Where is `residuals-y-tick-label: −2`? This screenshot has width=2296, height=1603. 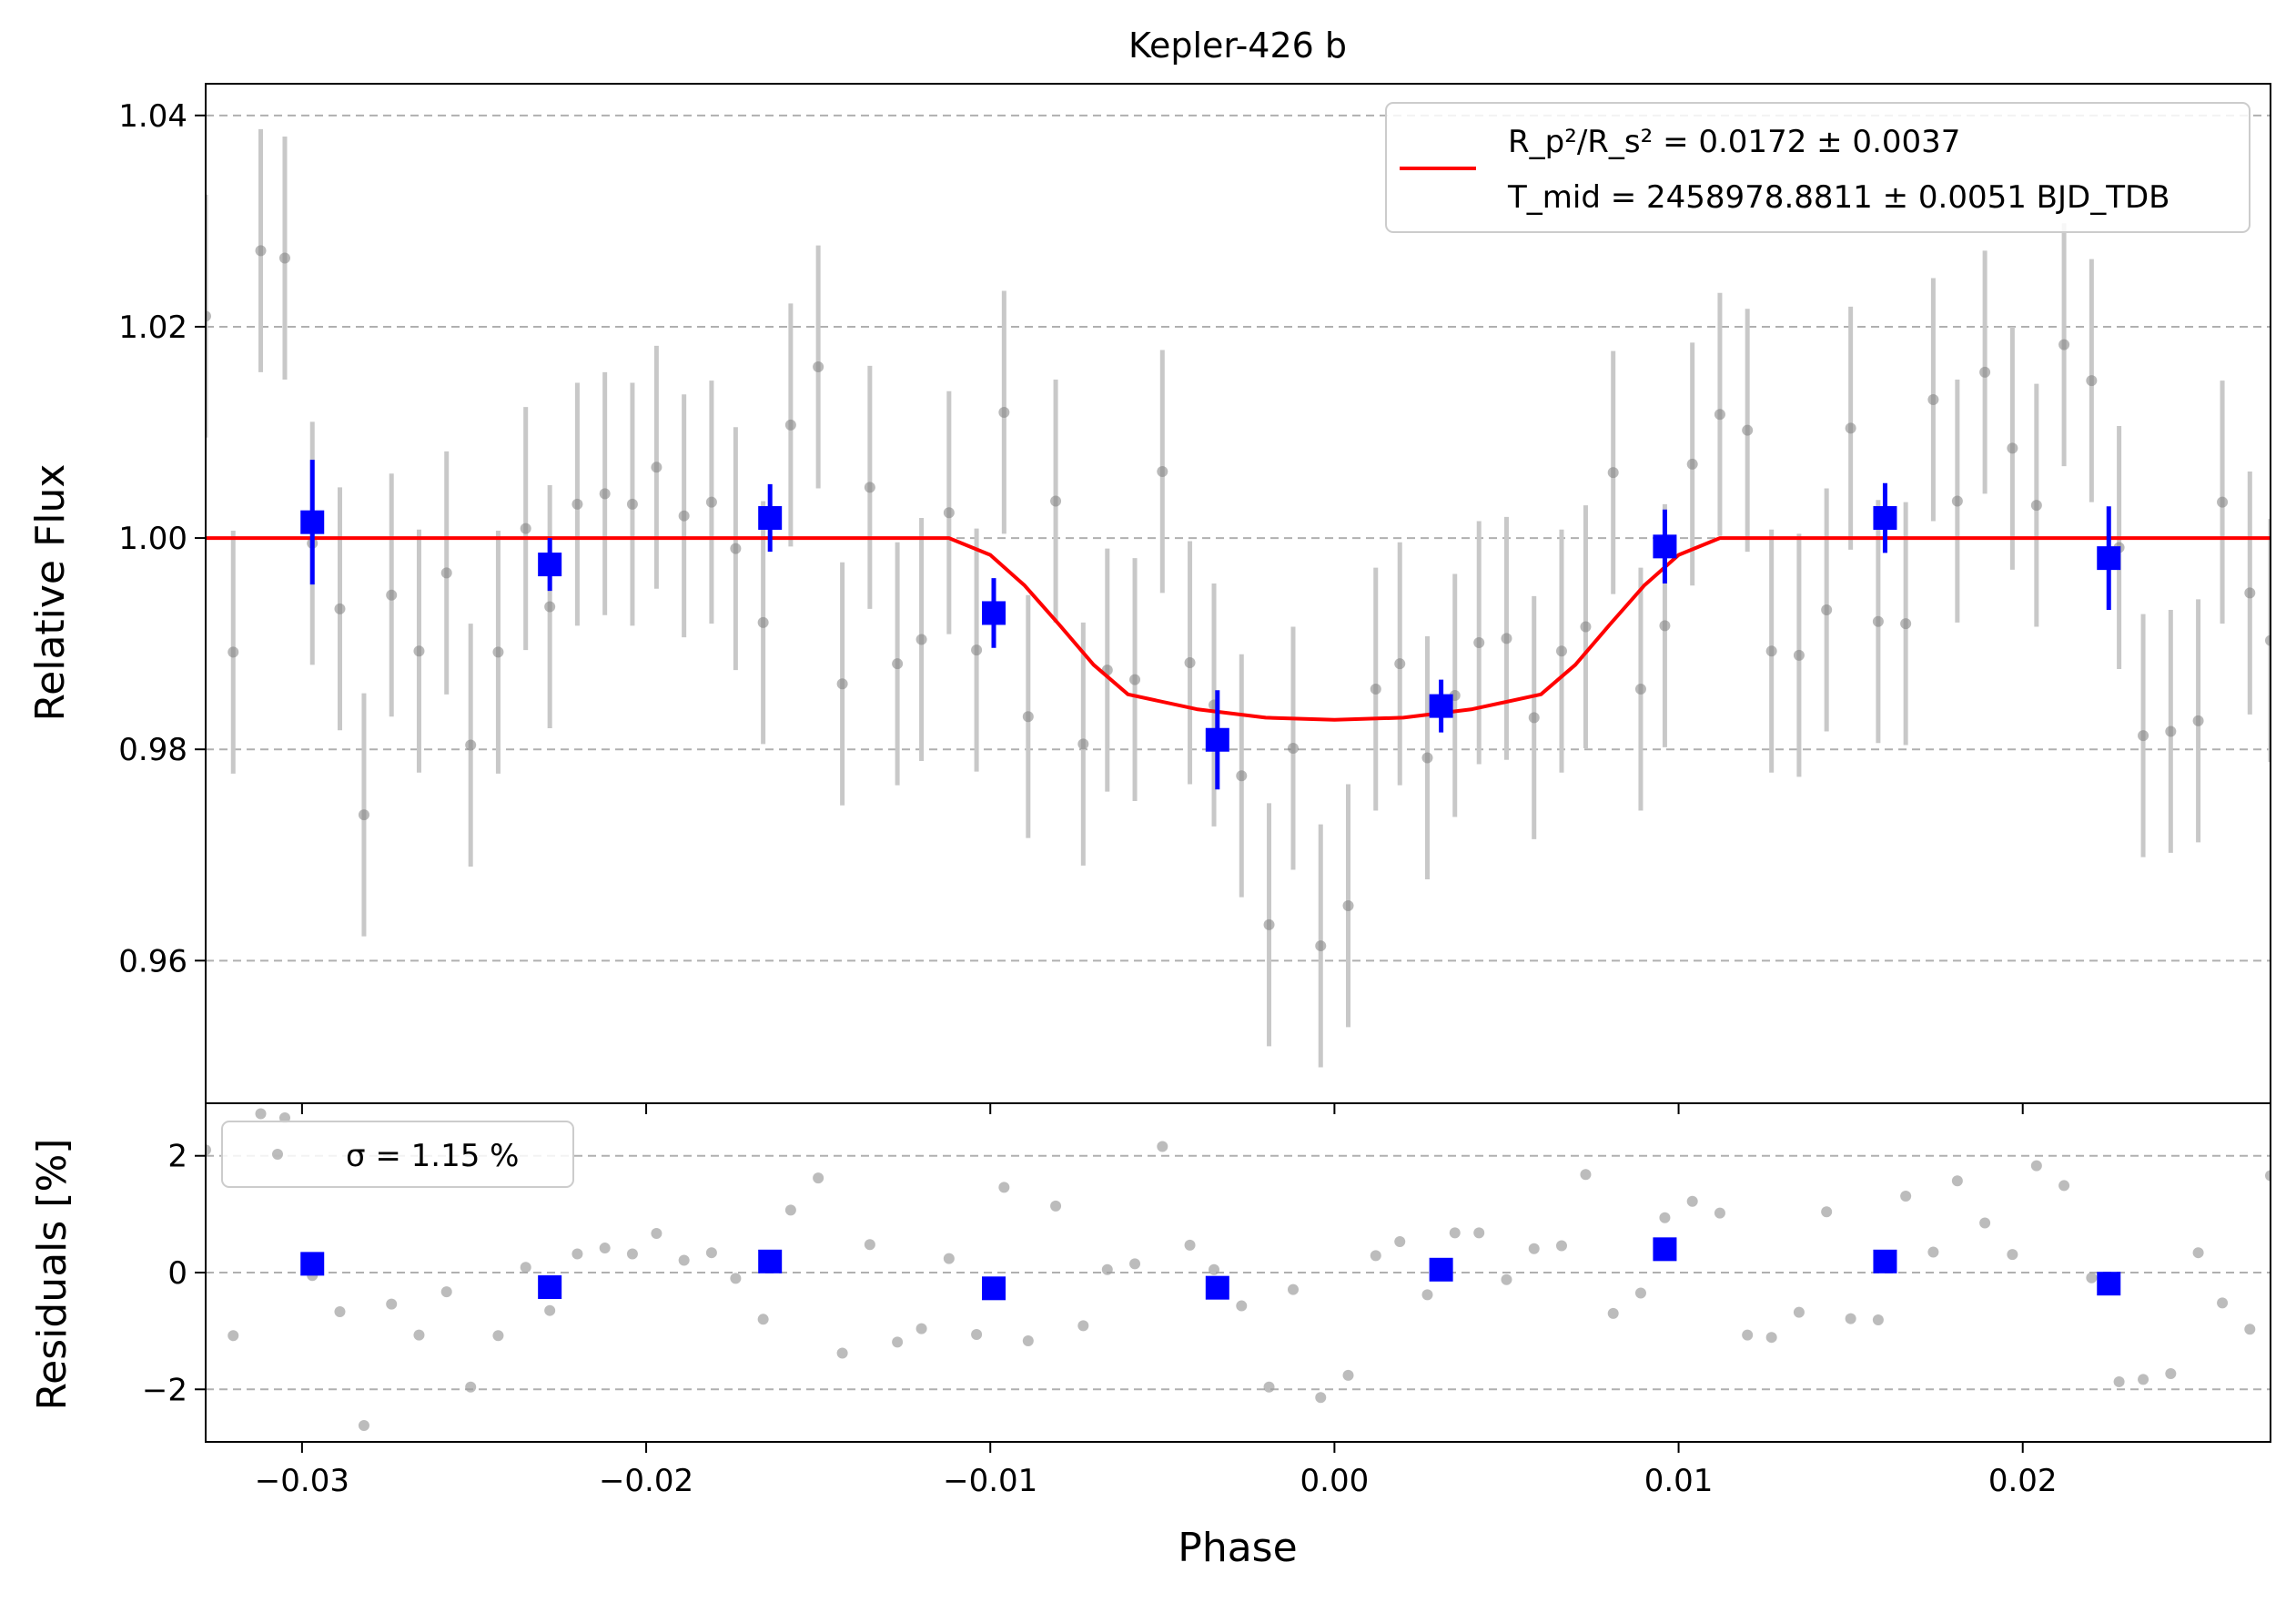 residuals-y-tick-label: −2 is located at coordinates (164, 1390).